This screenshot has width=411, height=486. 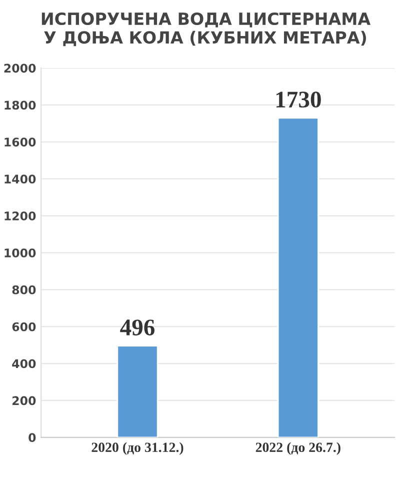 What do you see at coordinates (137, 328) in the screenshot?
I see `data-label: 496` at bounding box center [137, 328].